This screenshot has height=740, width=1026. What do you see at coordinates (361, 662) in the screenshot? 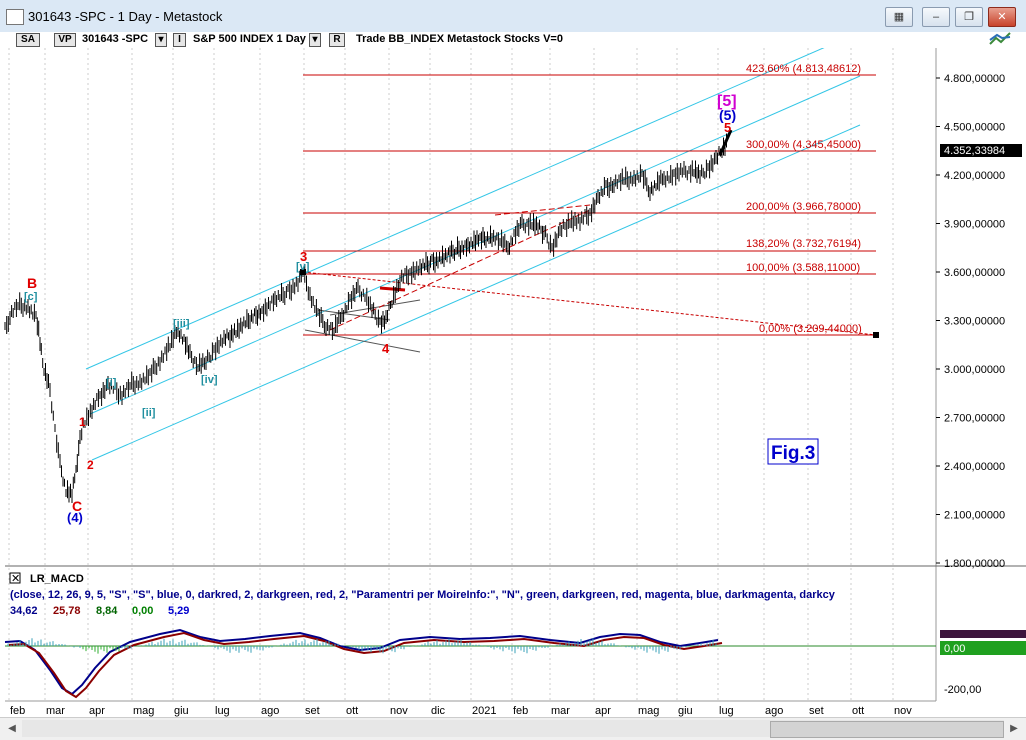
I see `macd-line` at bounding box center [361, 662].